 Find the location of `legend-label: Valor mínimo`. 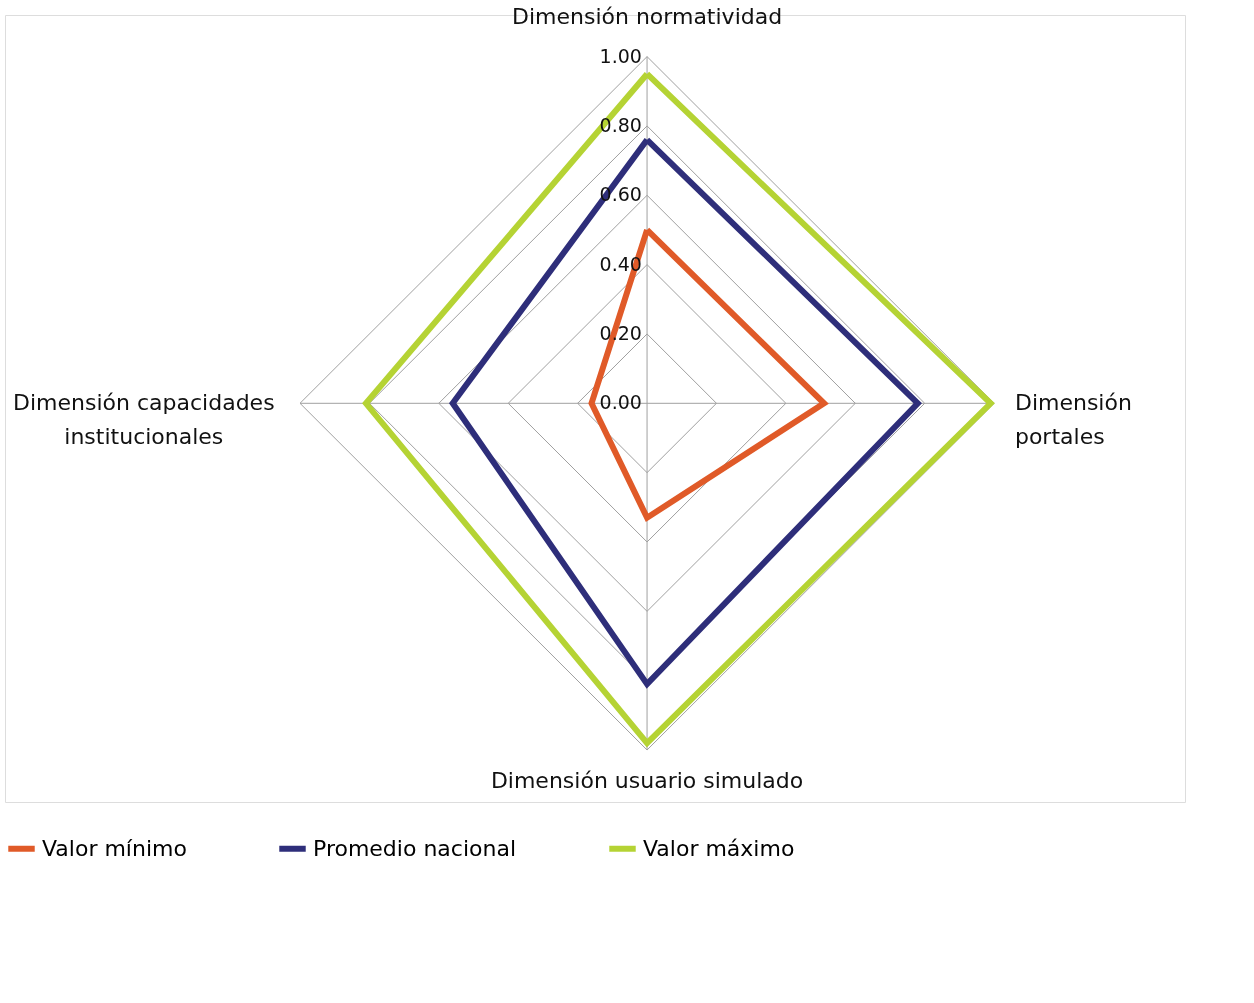

legend-label: Valor mínimo is located at coordinates (114, 848).